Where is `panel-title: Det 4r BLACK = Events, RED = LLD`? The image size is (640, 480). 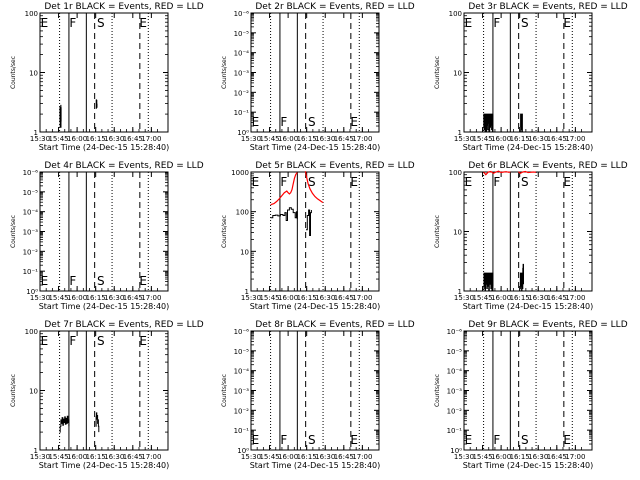 panel-title: Det 4r BLACK = Events, RED = LLD is located at coordinates (123, 166).